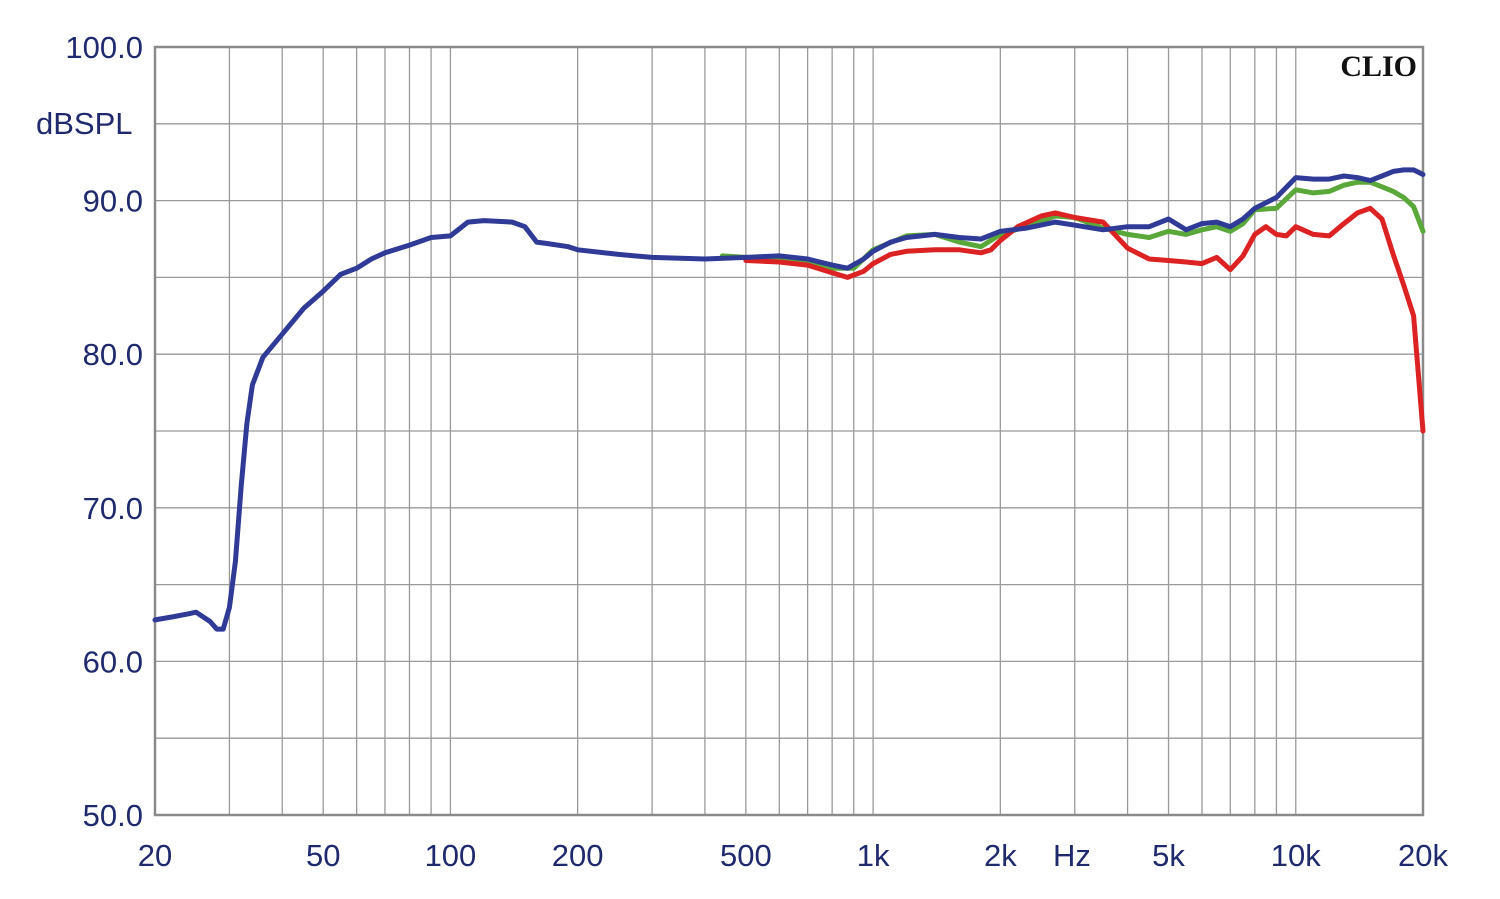 The width and height of the screenshot is (1500, 899). What do you see at coordinates (113, 354) in the screenshot?
I see `y-tick-label: 80.0` at bounding box center [113, 354].